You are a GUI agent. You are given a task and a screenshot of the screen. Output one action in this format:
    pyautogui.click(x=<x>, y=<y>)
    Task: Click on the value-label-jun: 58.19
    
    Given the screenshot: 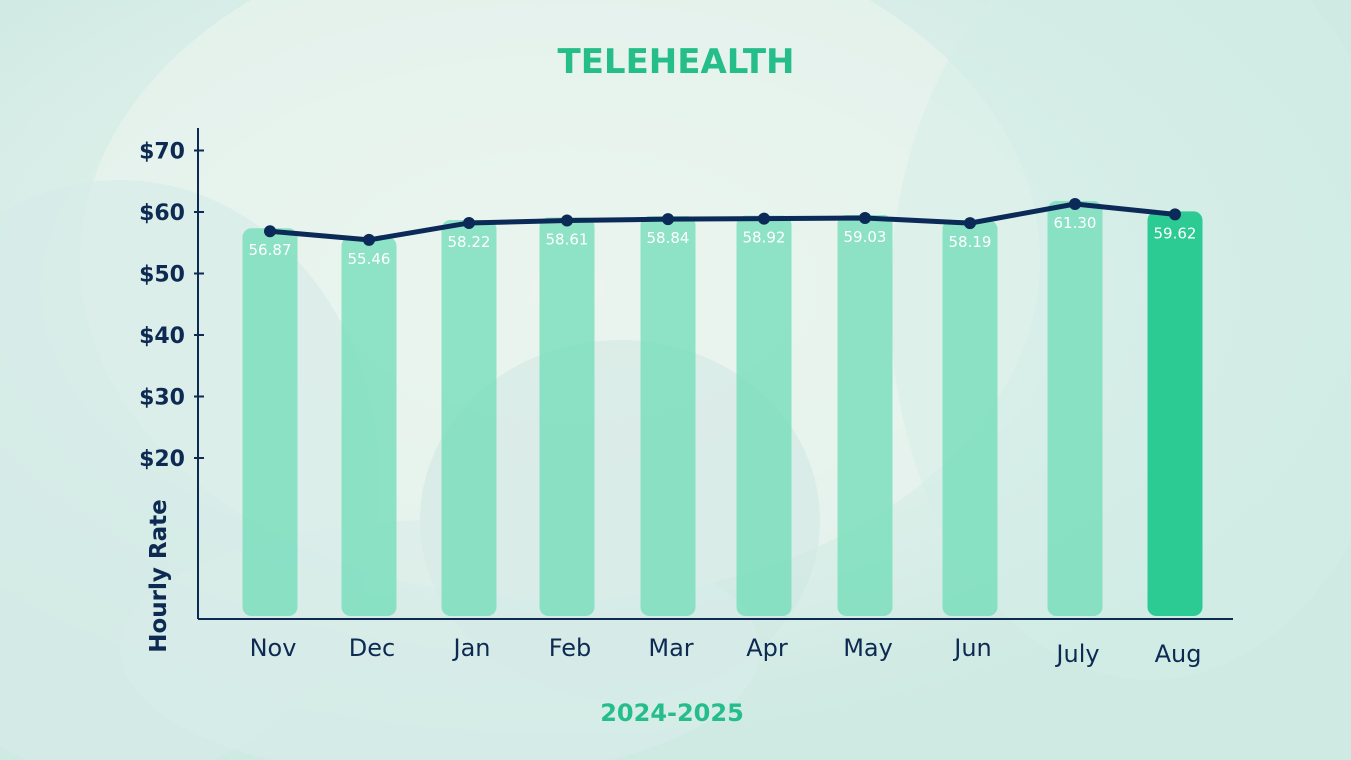 What is the action you would take?
    pyautogui.click(x=970, y=242)
    